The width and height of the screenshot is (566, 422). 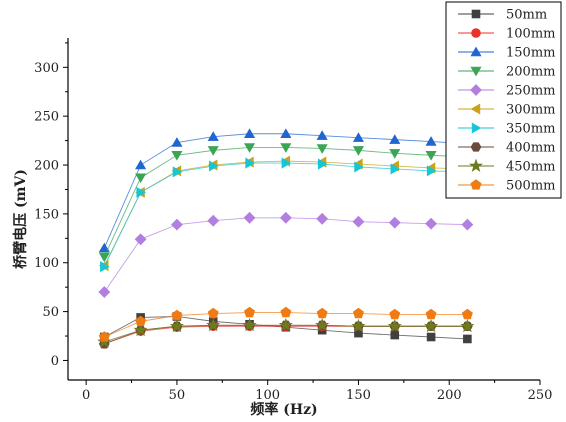 What do you see at coordinates (530, 167) in the screenshot?
I see `legend-label: 450mm` at bounding box center [530, 167].